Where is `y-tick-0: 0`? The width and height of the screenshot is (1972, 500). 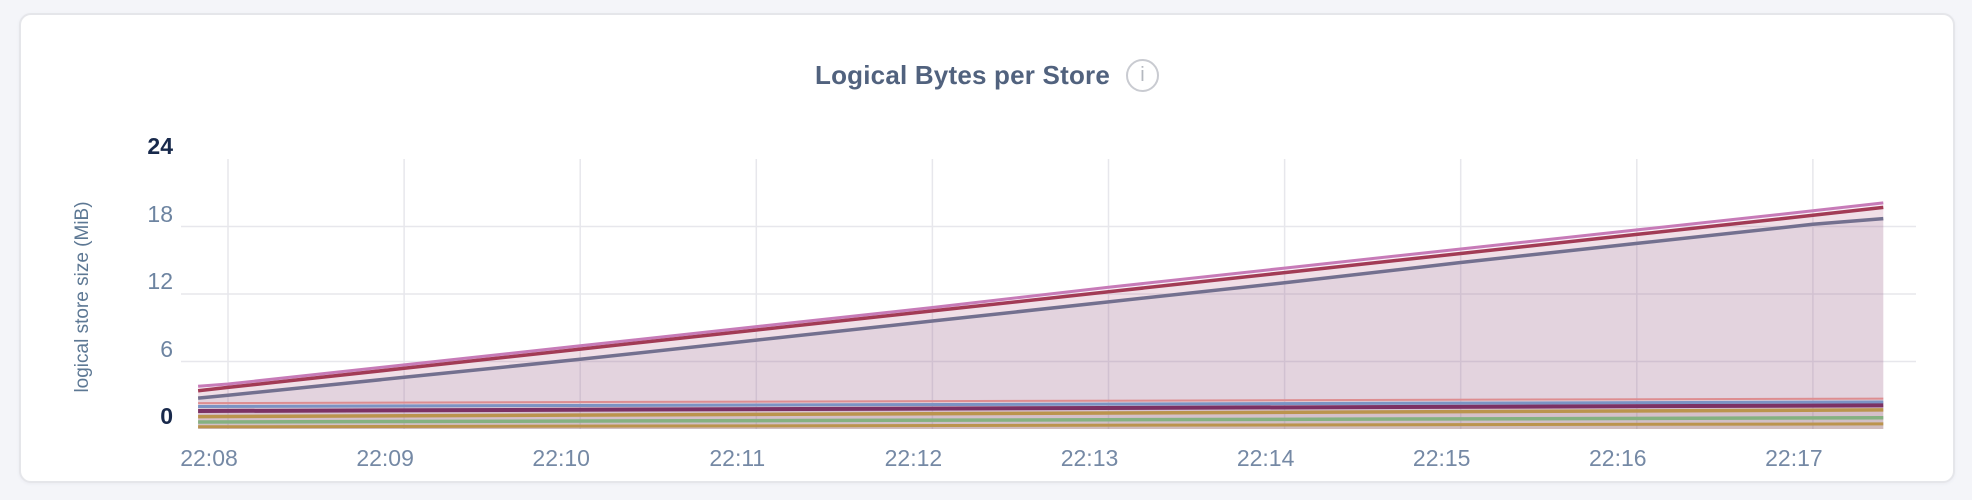
y-tick-0: 0 is located at coordinates (166, 416).